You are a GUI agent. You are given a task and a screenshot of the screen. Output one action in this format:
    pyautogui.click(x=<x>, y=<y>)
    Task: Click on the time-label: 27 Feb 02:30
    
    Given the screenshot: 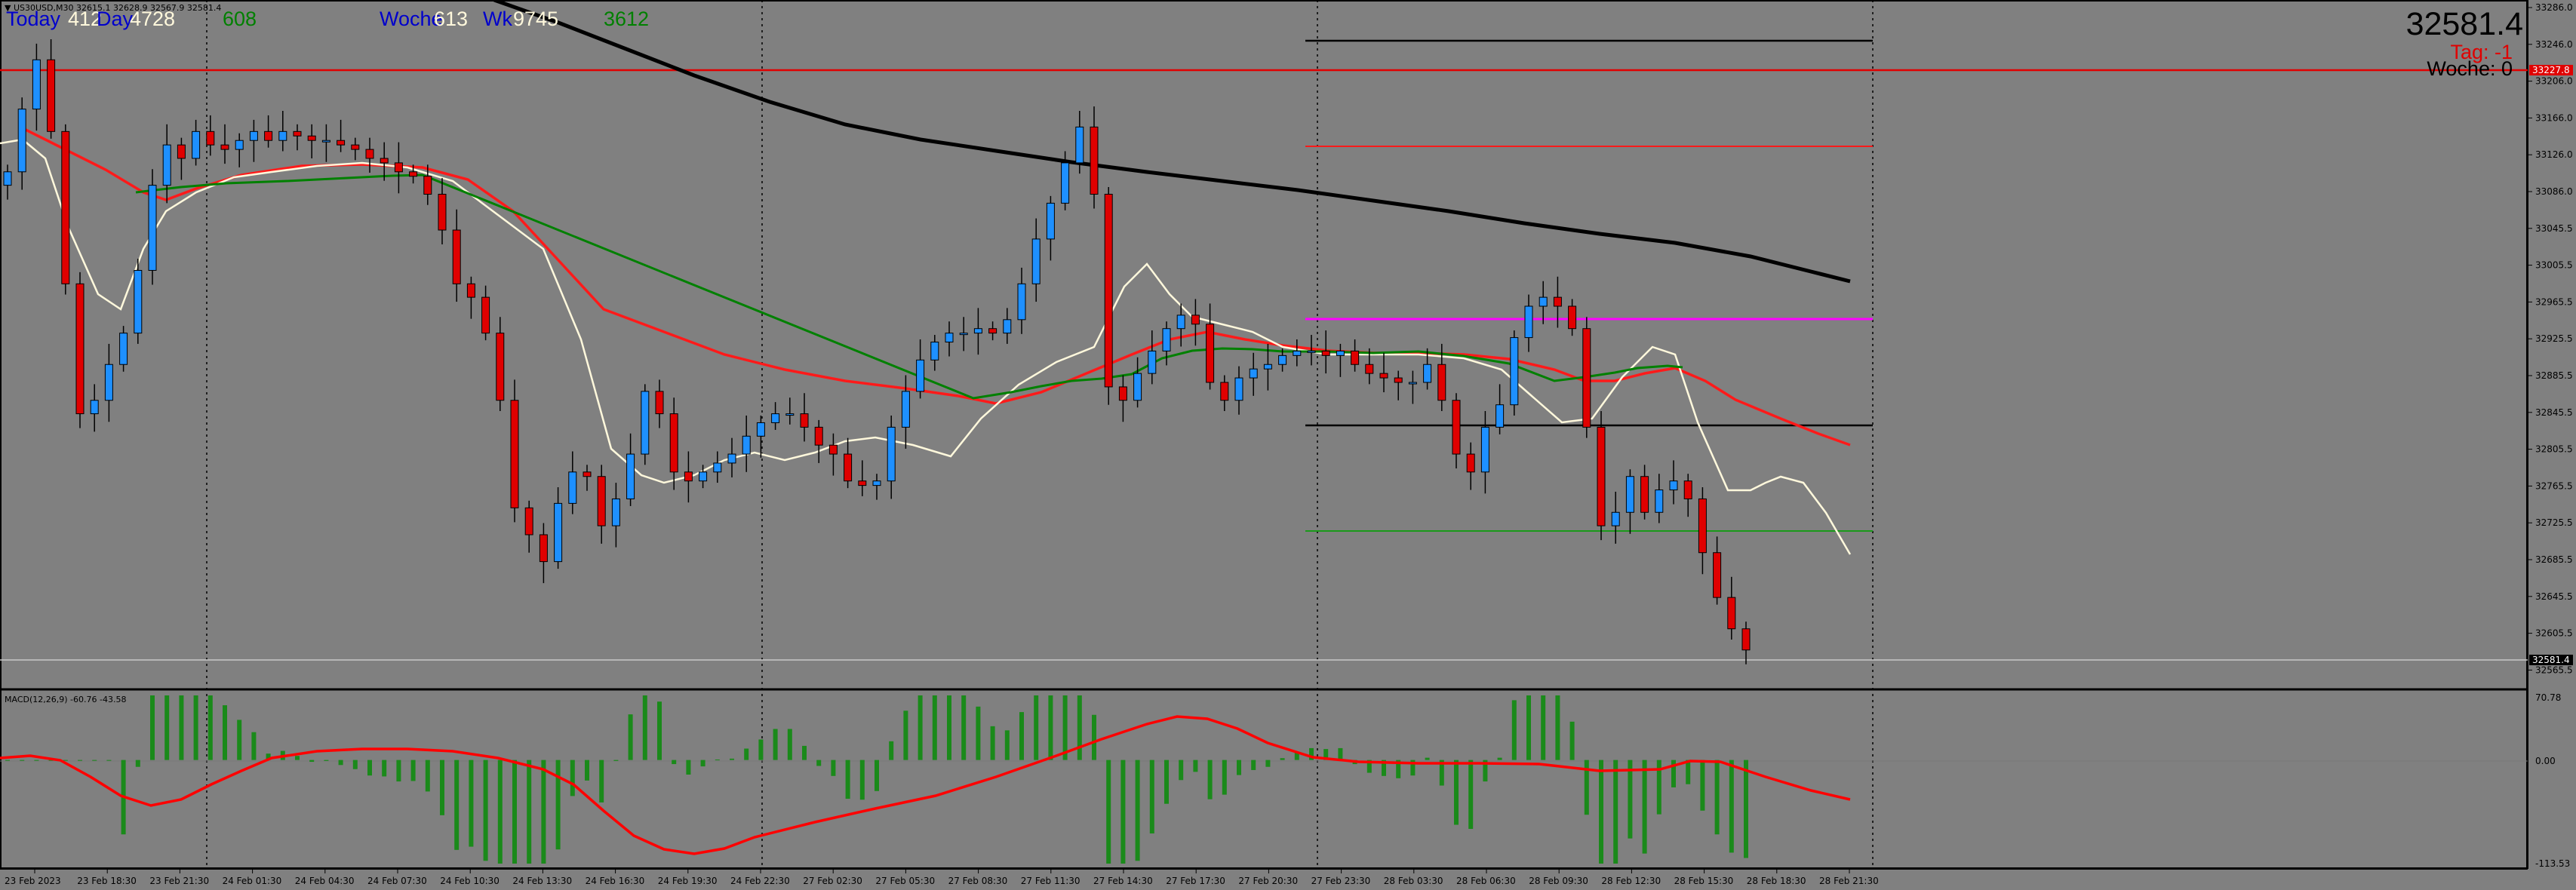 What is the action you would take?
    pyautogui.click(x=832, y=881)
    